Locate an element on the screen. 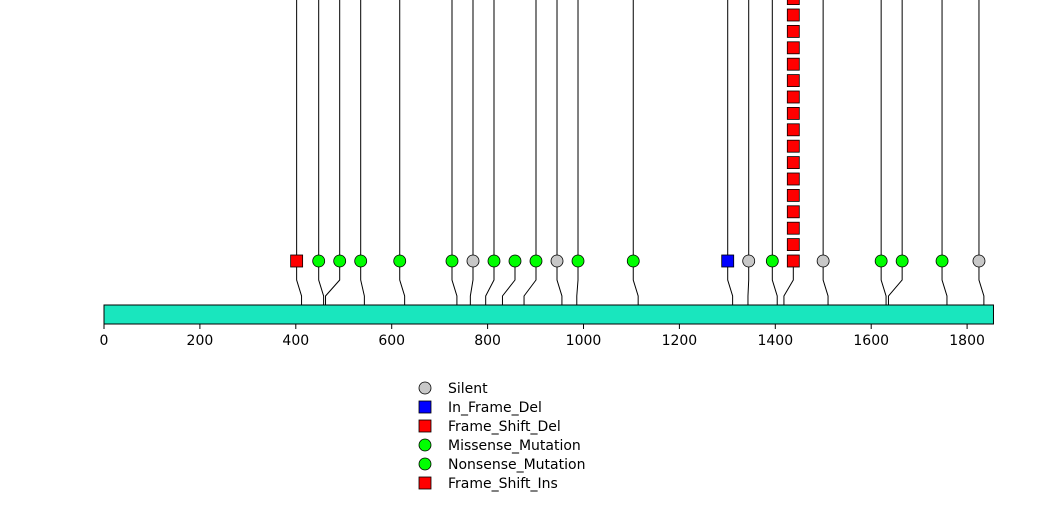  x-tick-label: 400 is located at coordinates (295, 341).